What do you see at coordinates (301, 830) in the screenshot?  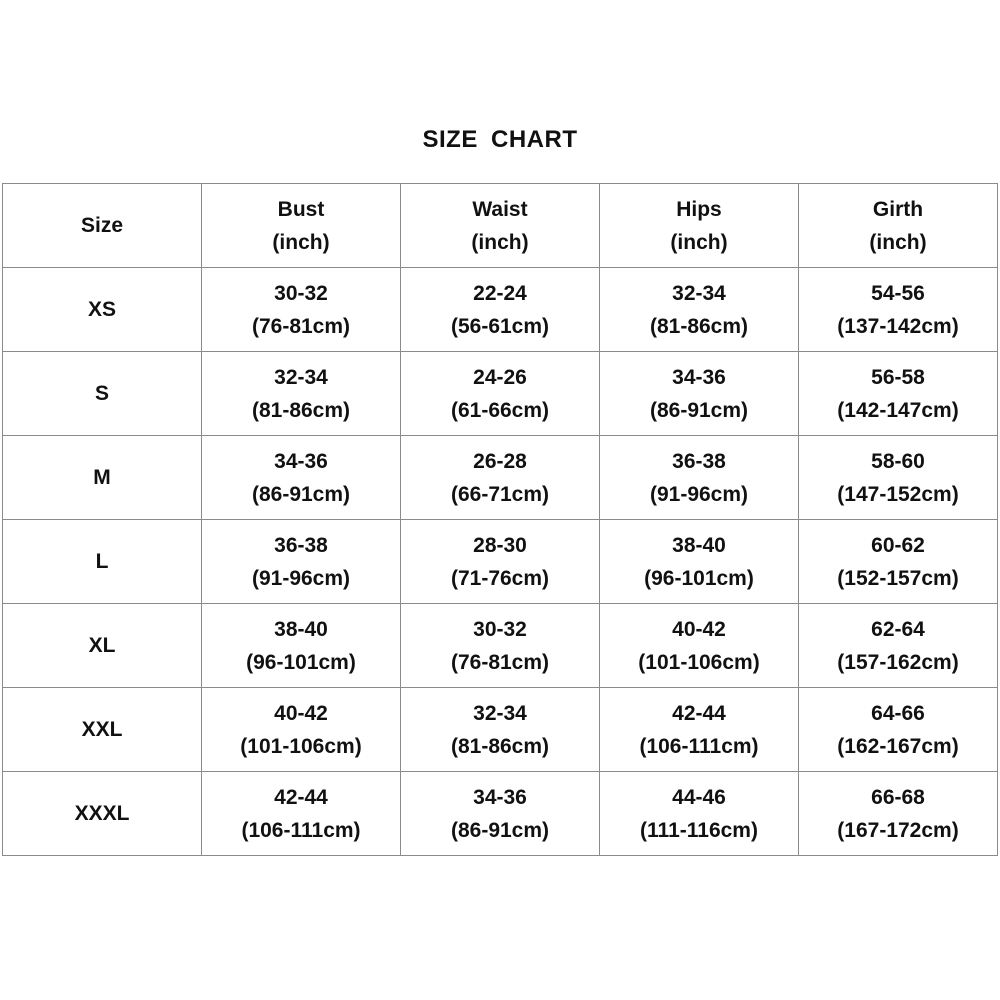 I see `cm-range: (106-111cm)` at bounding box center [301, 830].